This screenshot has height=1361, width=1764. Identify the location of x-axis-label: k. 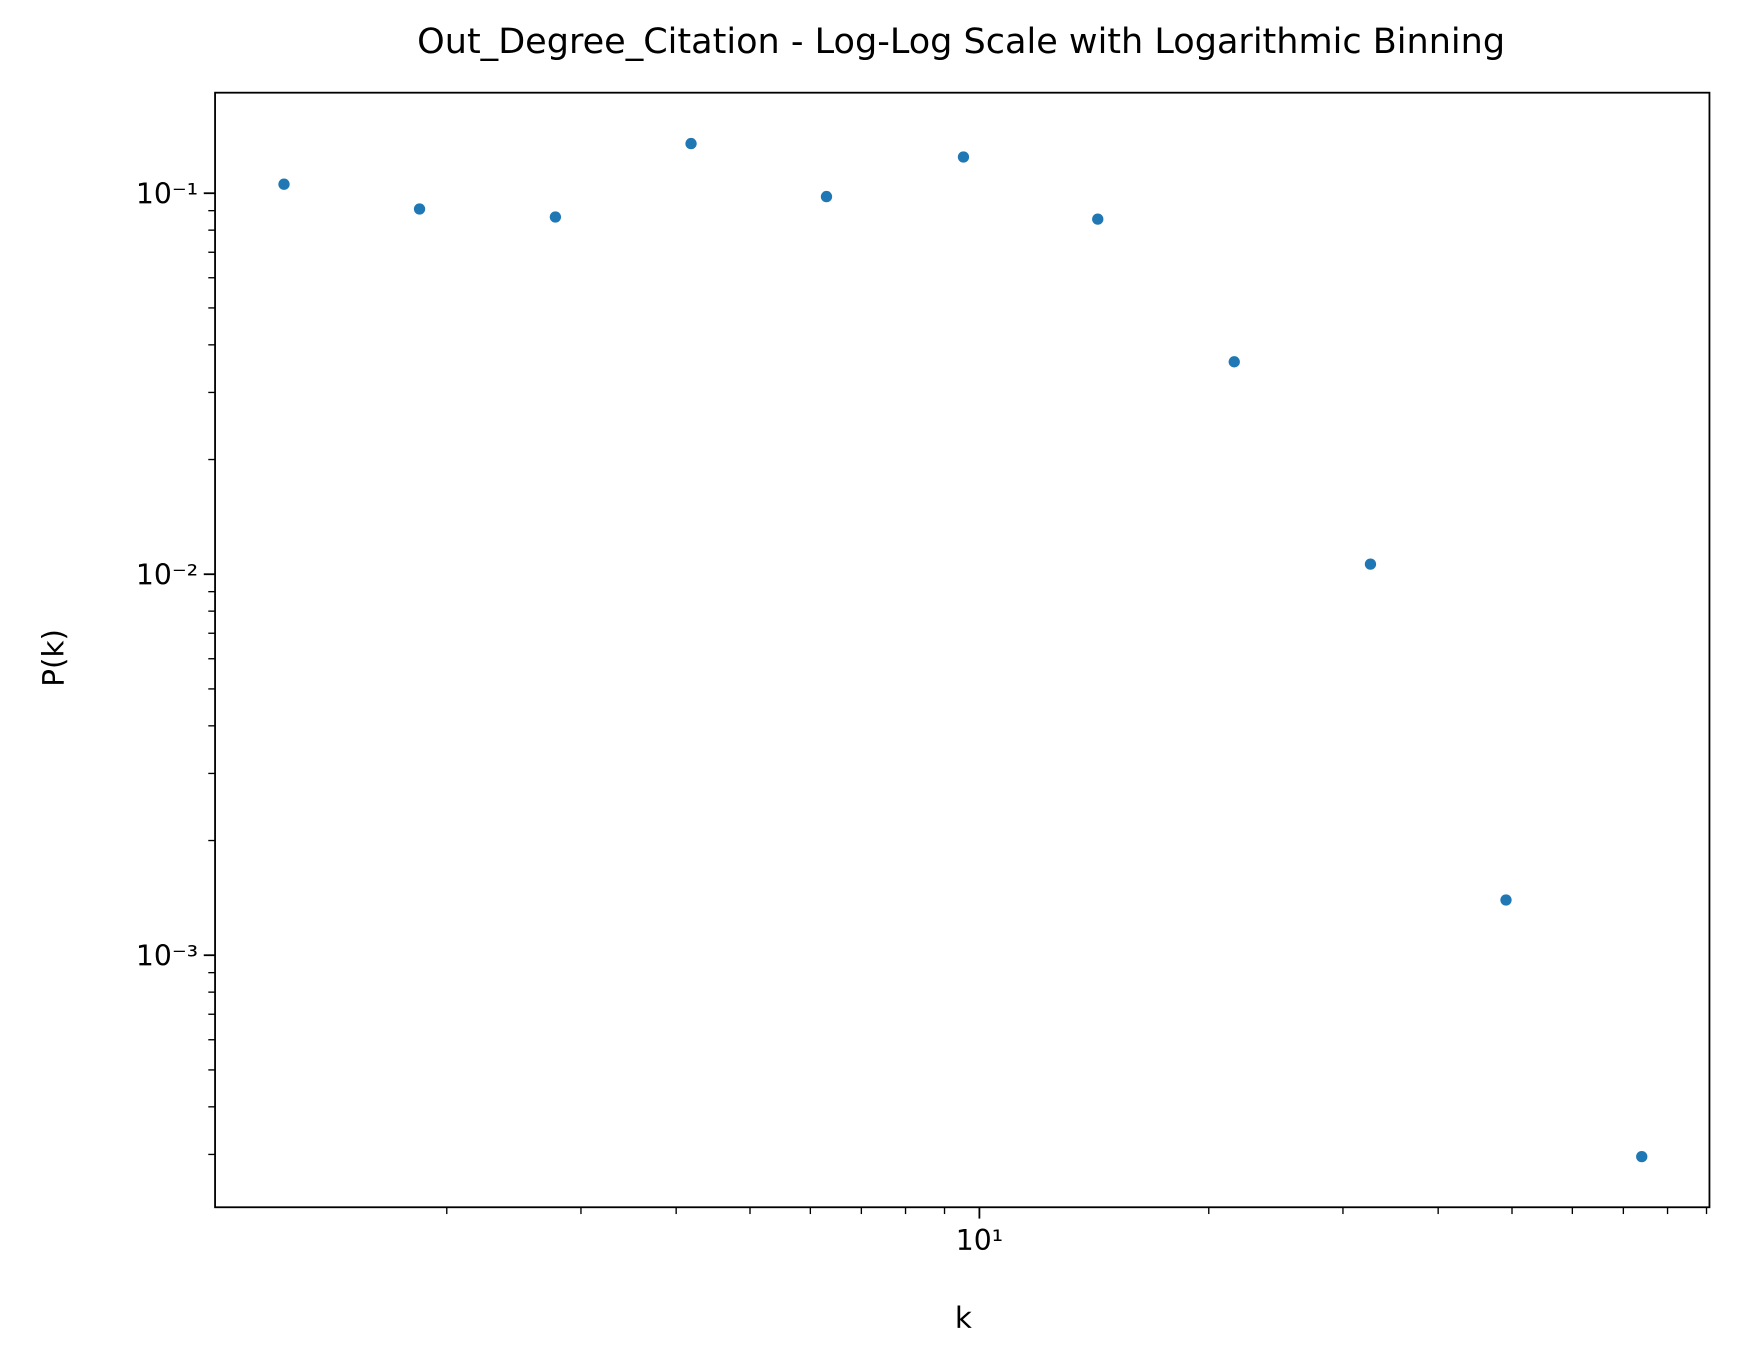
(963, 1318).